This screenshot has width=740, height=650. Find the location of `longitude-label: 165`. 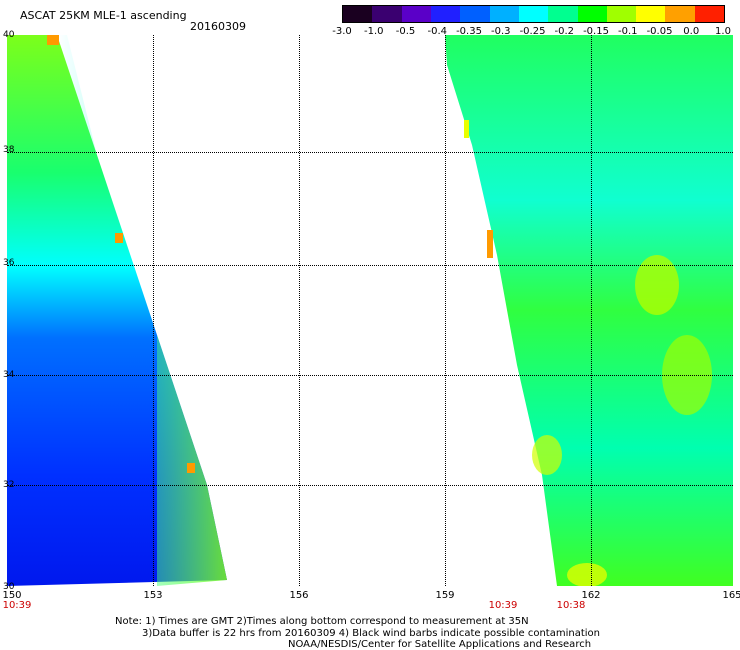

longitude-label: 165 is located at coordinates (731, 595).